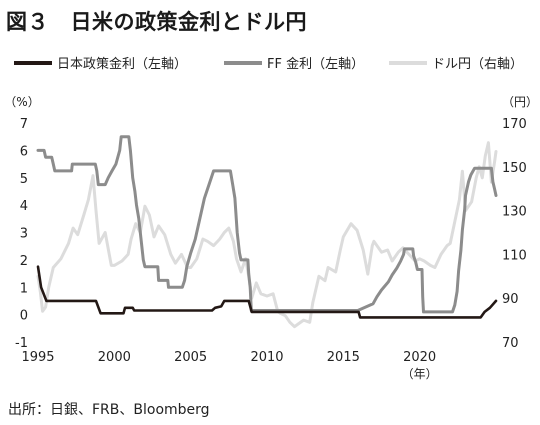  Describe the element at coordinates (24, 151) in the screenshot. I see `y-left-tick-label: 6` at that location.